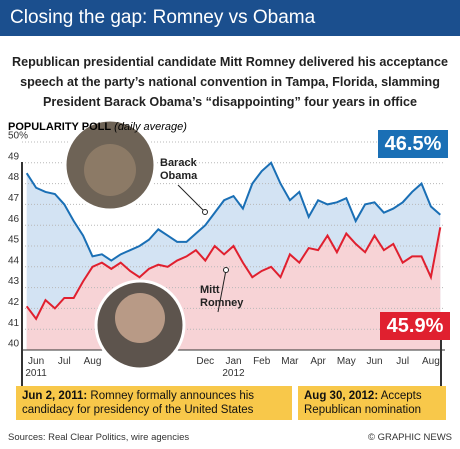 This screenshot has height=449, width=460. Describe the element at coordinates (14, 156) in the screenshot. I see `y-tick-label: 49` at that location.